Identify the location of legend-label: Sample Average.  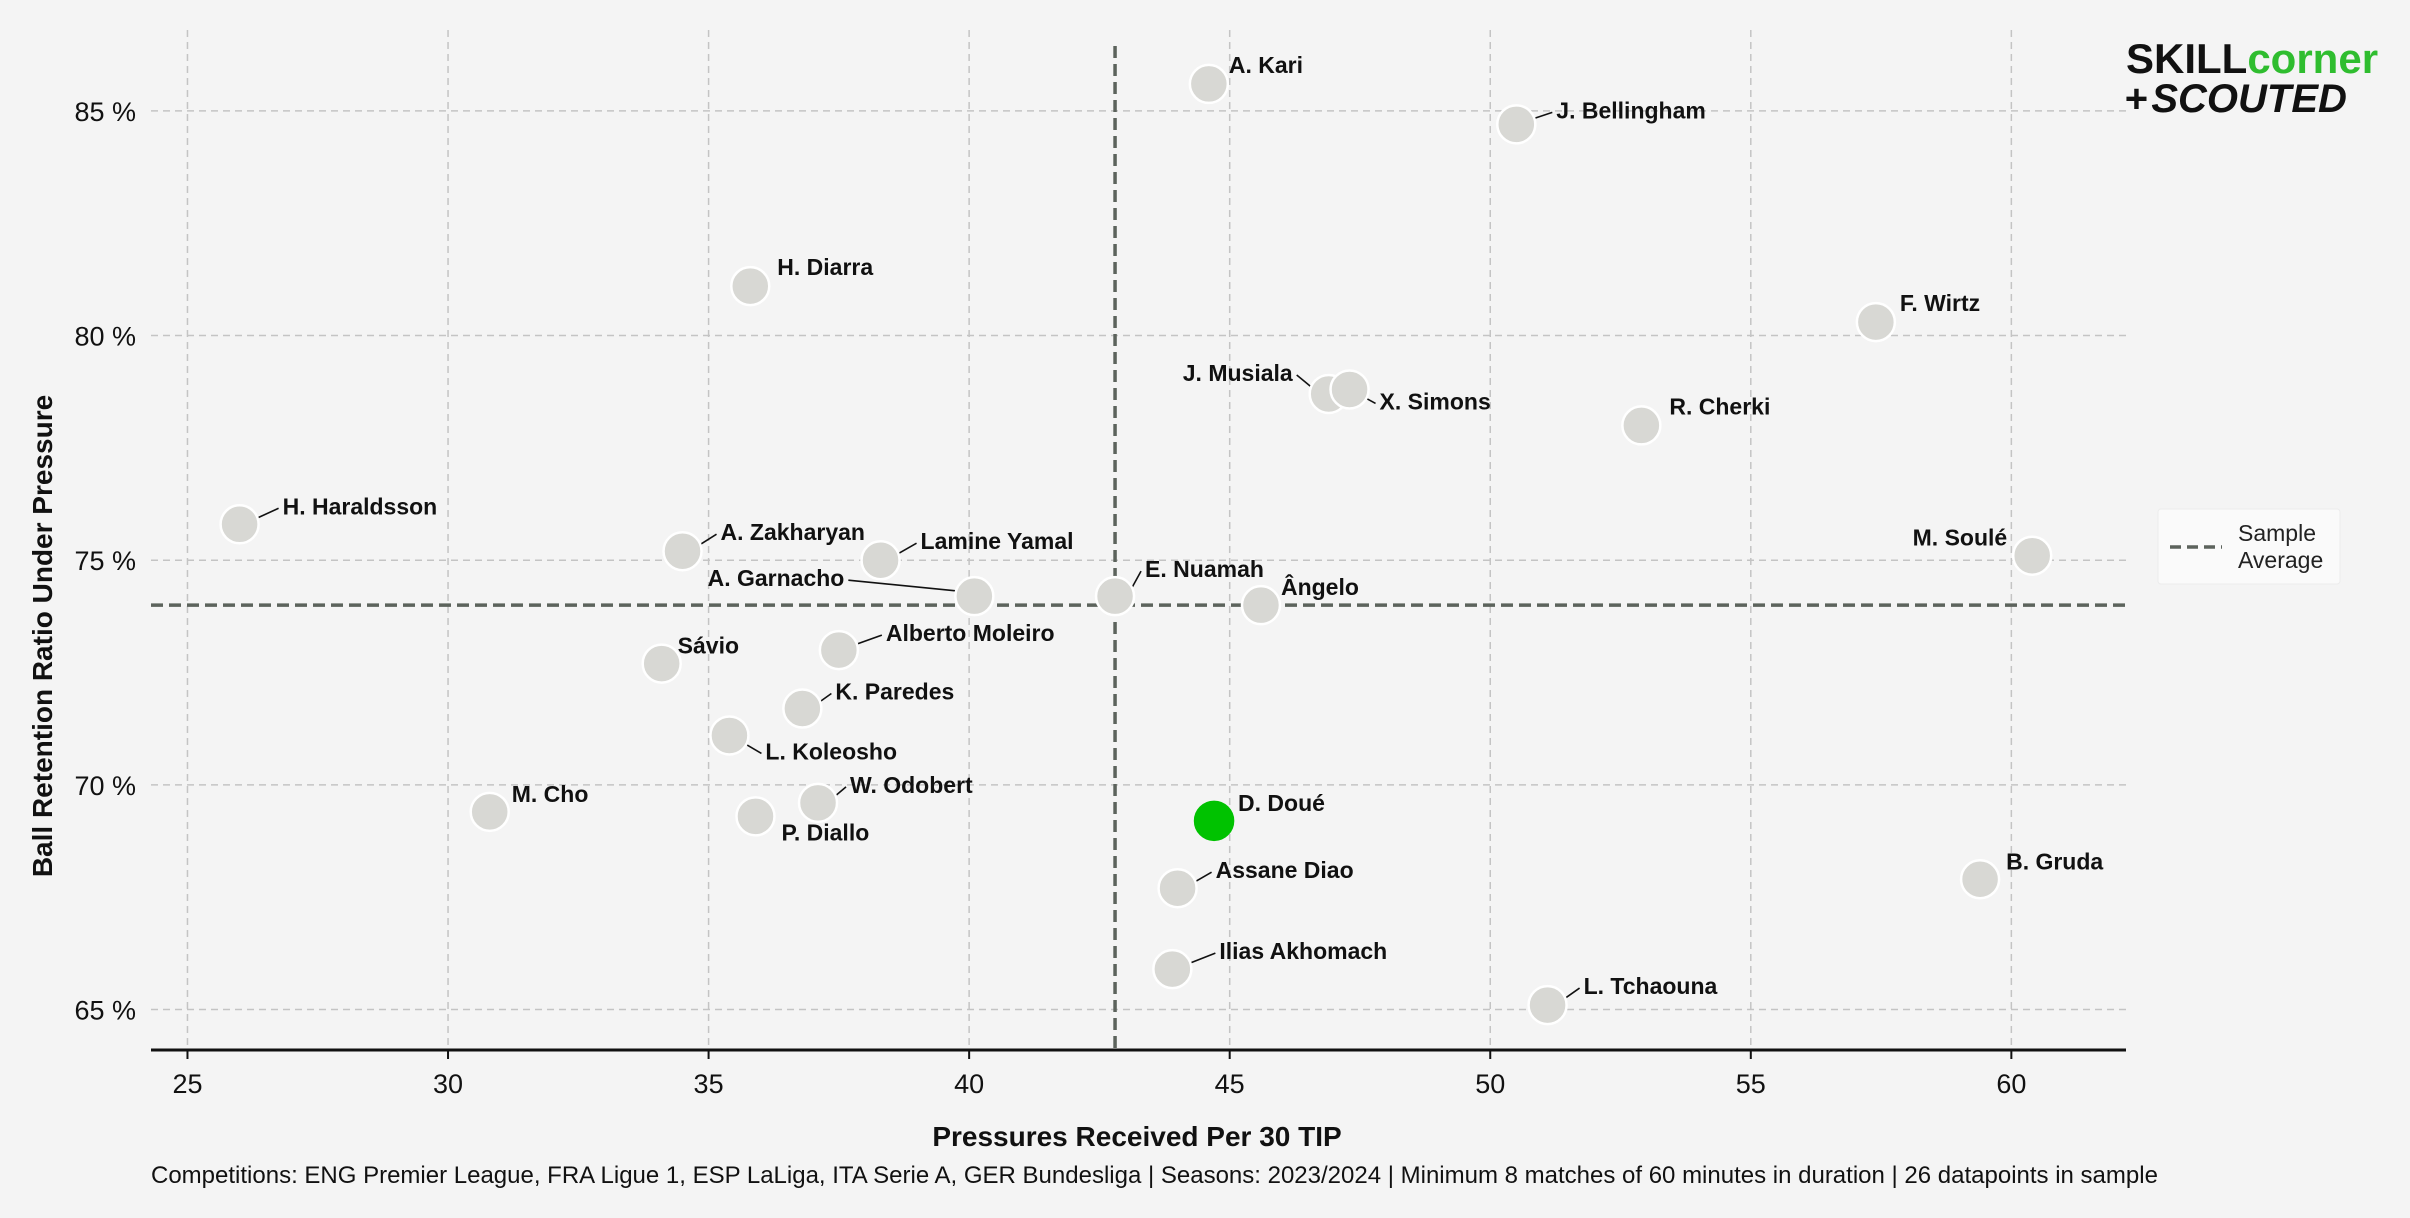
(2280, 546).